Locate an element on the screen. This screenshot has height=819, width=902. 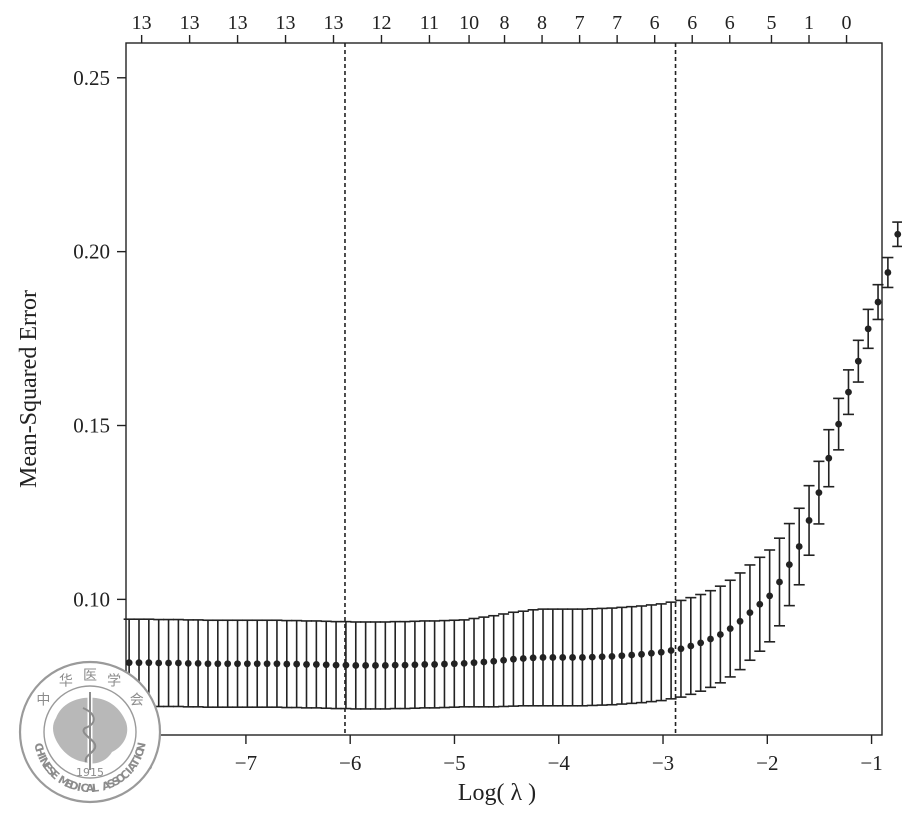
x-tick-label: −4 is located at coordinates (559, 763).